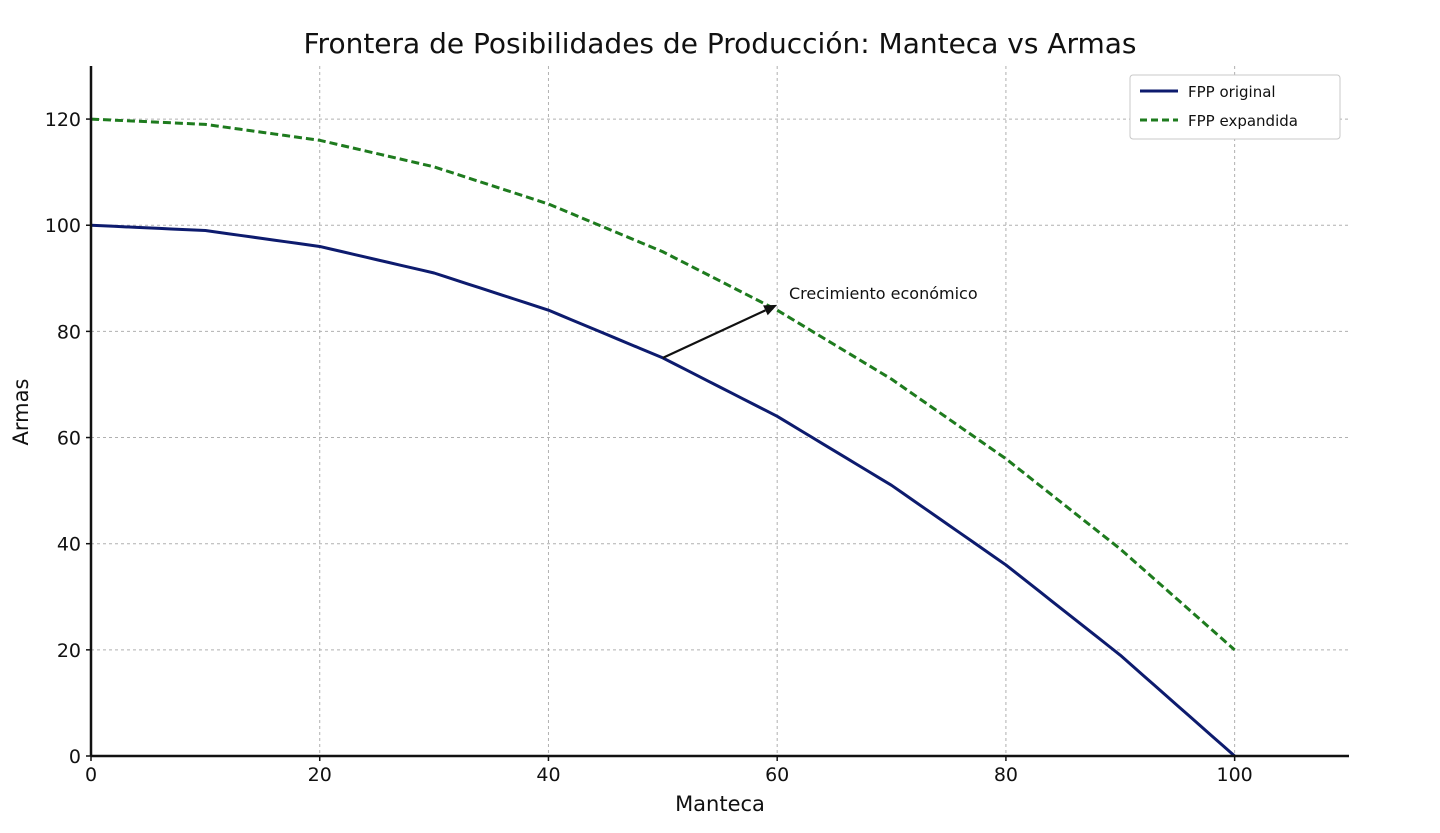 The image size is (1440, 833). I want to click on growth-arrow, so click(714, 334).